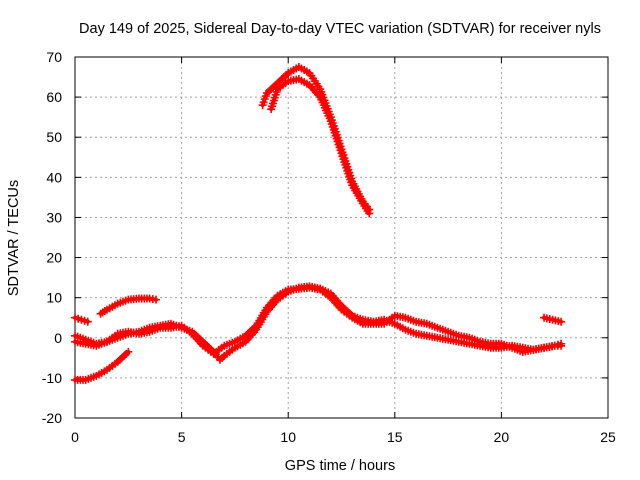 Image resolution: width=640 pixels, height=480 pixels. Describe the element at coordinates (54, 177) in the screenshot. I see `y-tick-label: 40` at that location.